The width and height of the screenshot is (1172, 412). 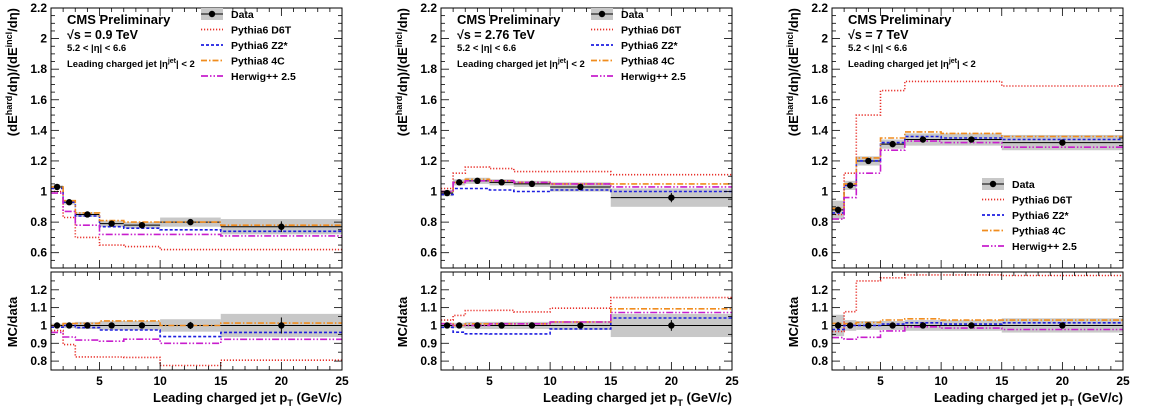 I want to click on ratio-y-tick-label: 0.9, so click(x=819, y=343).